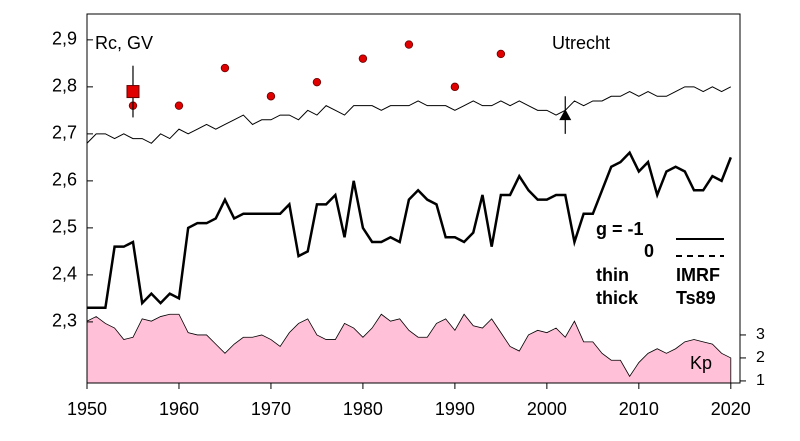 The width and height of the screenshot is (800, 441). What do you see at coordinates (409, 115) in the screenshot?
I see `rc-line` at bounding box center [409, 115].